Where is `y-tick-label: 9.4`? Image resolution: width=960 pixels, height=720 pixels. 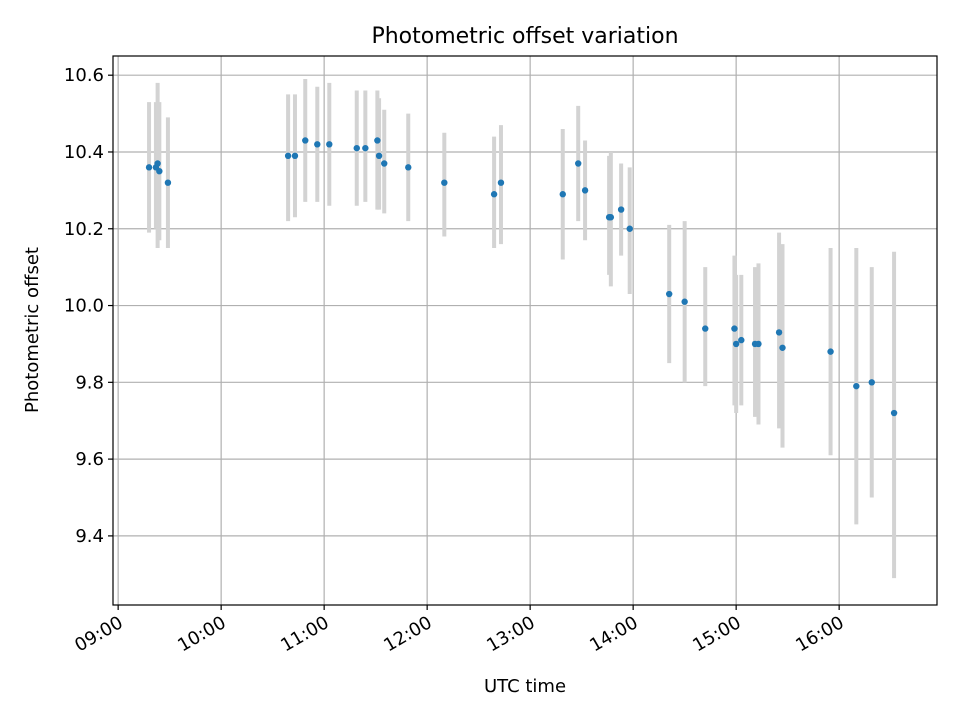 y-tick-label: 9.4 is located at coordinates (89, 536).